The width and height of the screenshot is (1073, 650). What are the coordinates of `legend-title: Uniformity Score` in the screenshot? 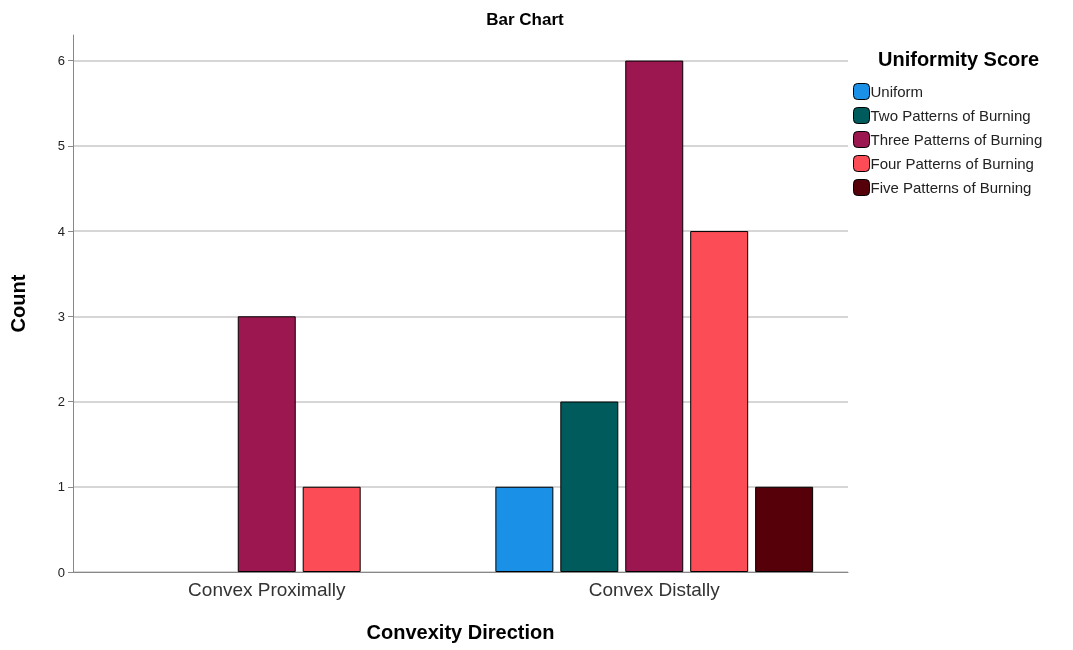 It's located at (959, 59).